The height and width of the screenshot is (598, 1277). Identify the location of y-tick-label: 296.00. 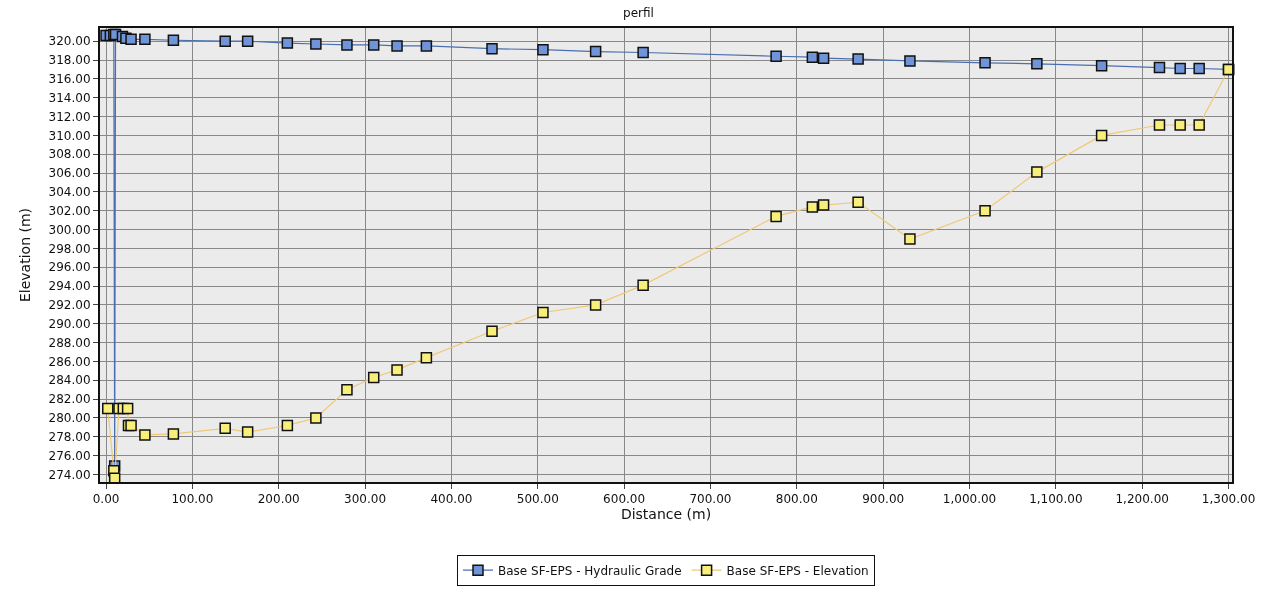
(69, 267).